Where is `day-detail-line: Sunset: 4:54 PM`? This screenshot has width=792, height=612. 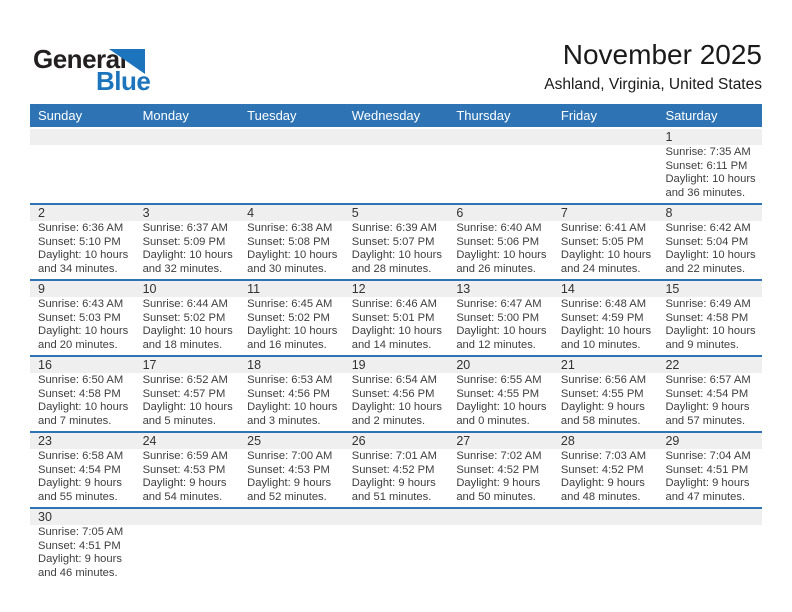 day-detail-line: Sunset: 4:54 PM is located at coordinates (707, 393).